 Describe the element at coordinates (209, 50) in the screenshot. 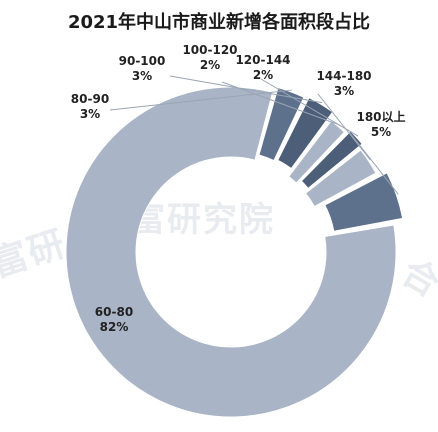

I see `slice-category-label: 100-120` at that location.